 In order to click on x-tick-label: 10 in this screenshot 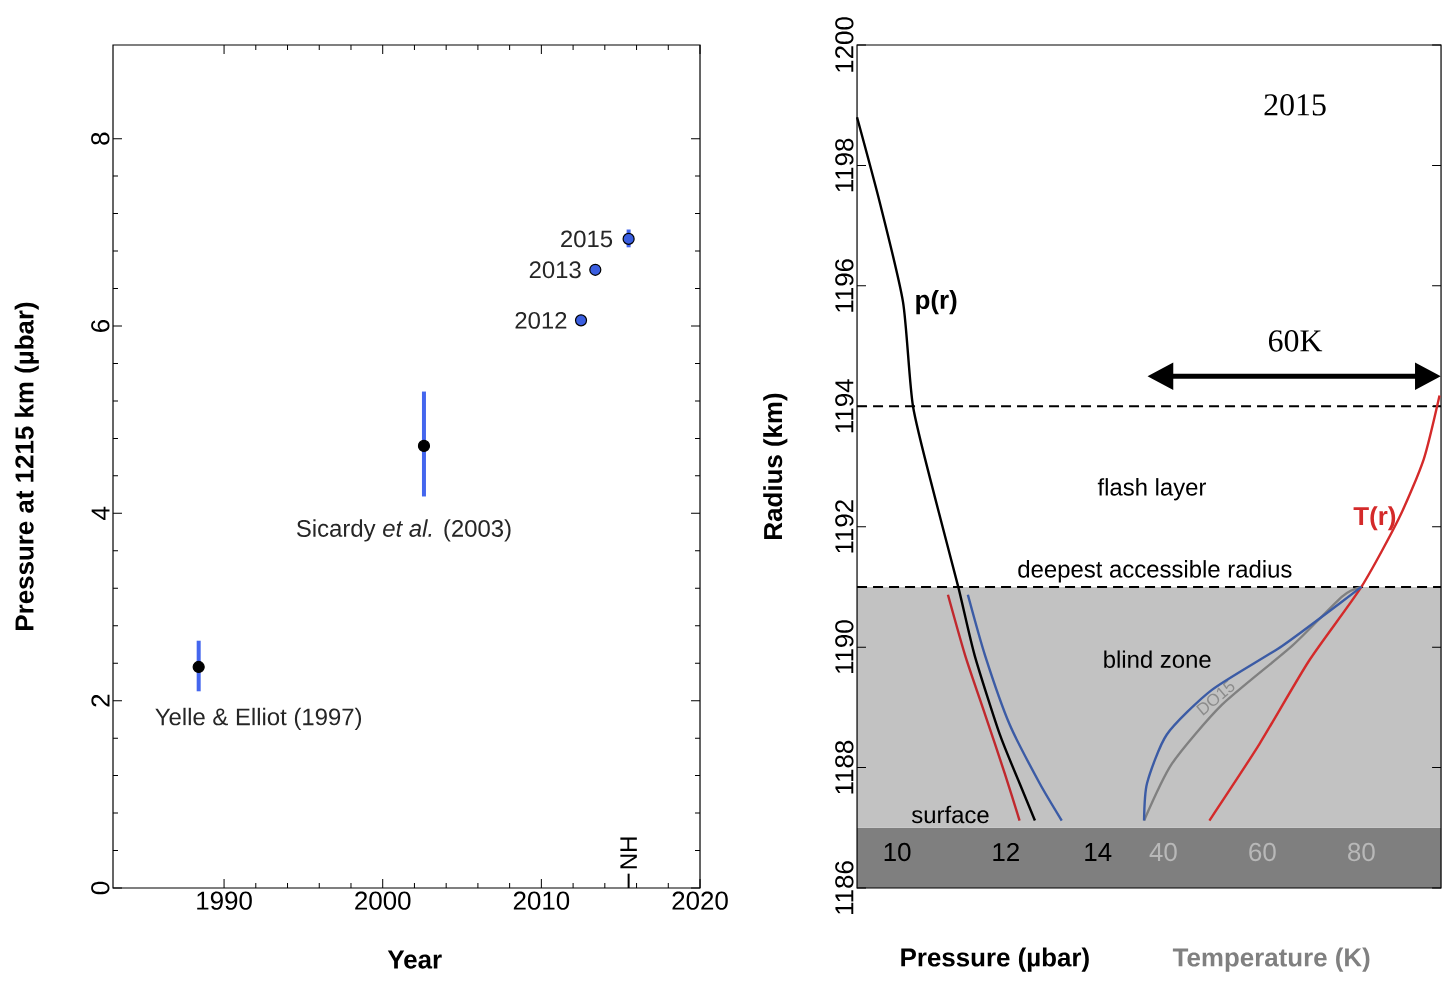, I will do `click(897, 852)`.